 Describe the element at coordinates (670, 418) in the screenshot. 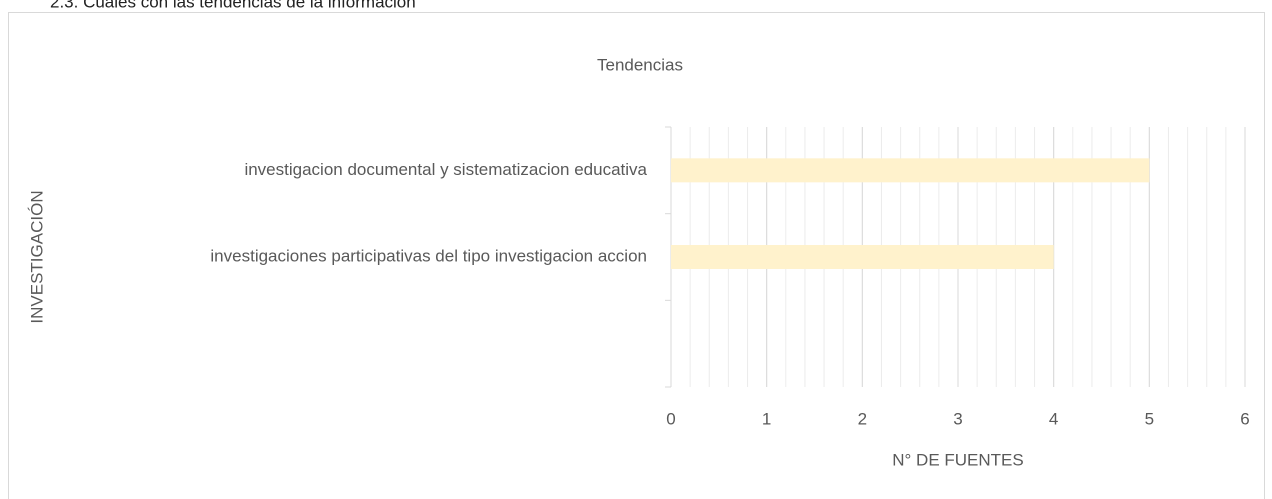

I see `x-tick-label: 0` at that location.